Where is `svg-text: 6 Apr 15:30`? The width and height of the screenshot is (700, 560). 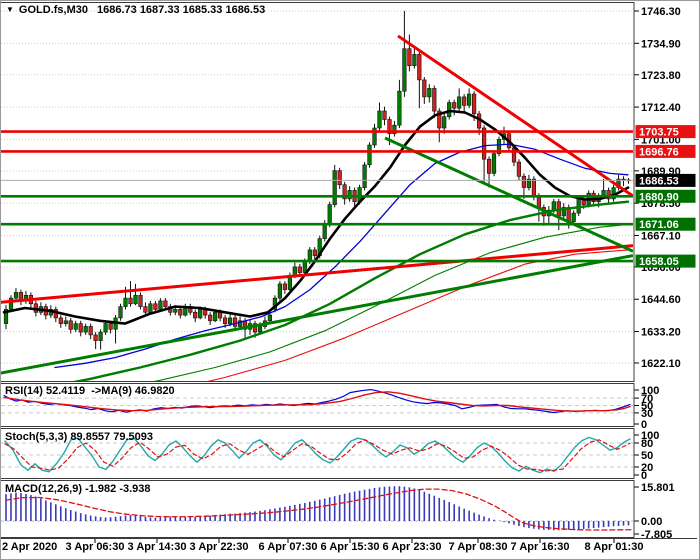
svg-text: 6 Apr 15:30 is located at coordinates (350, 547).